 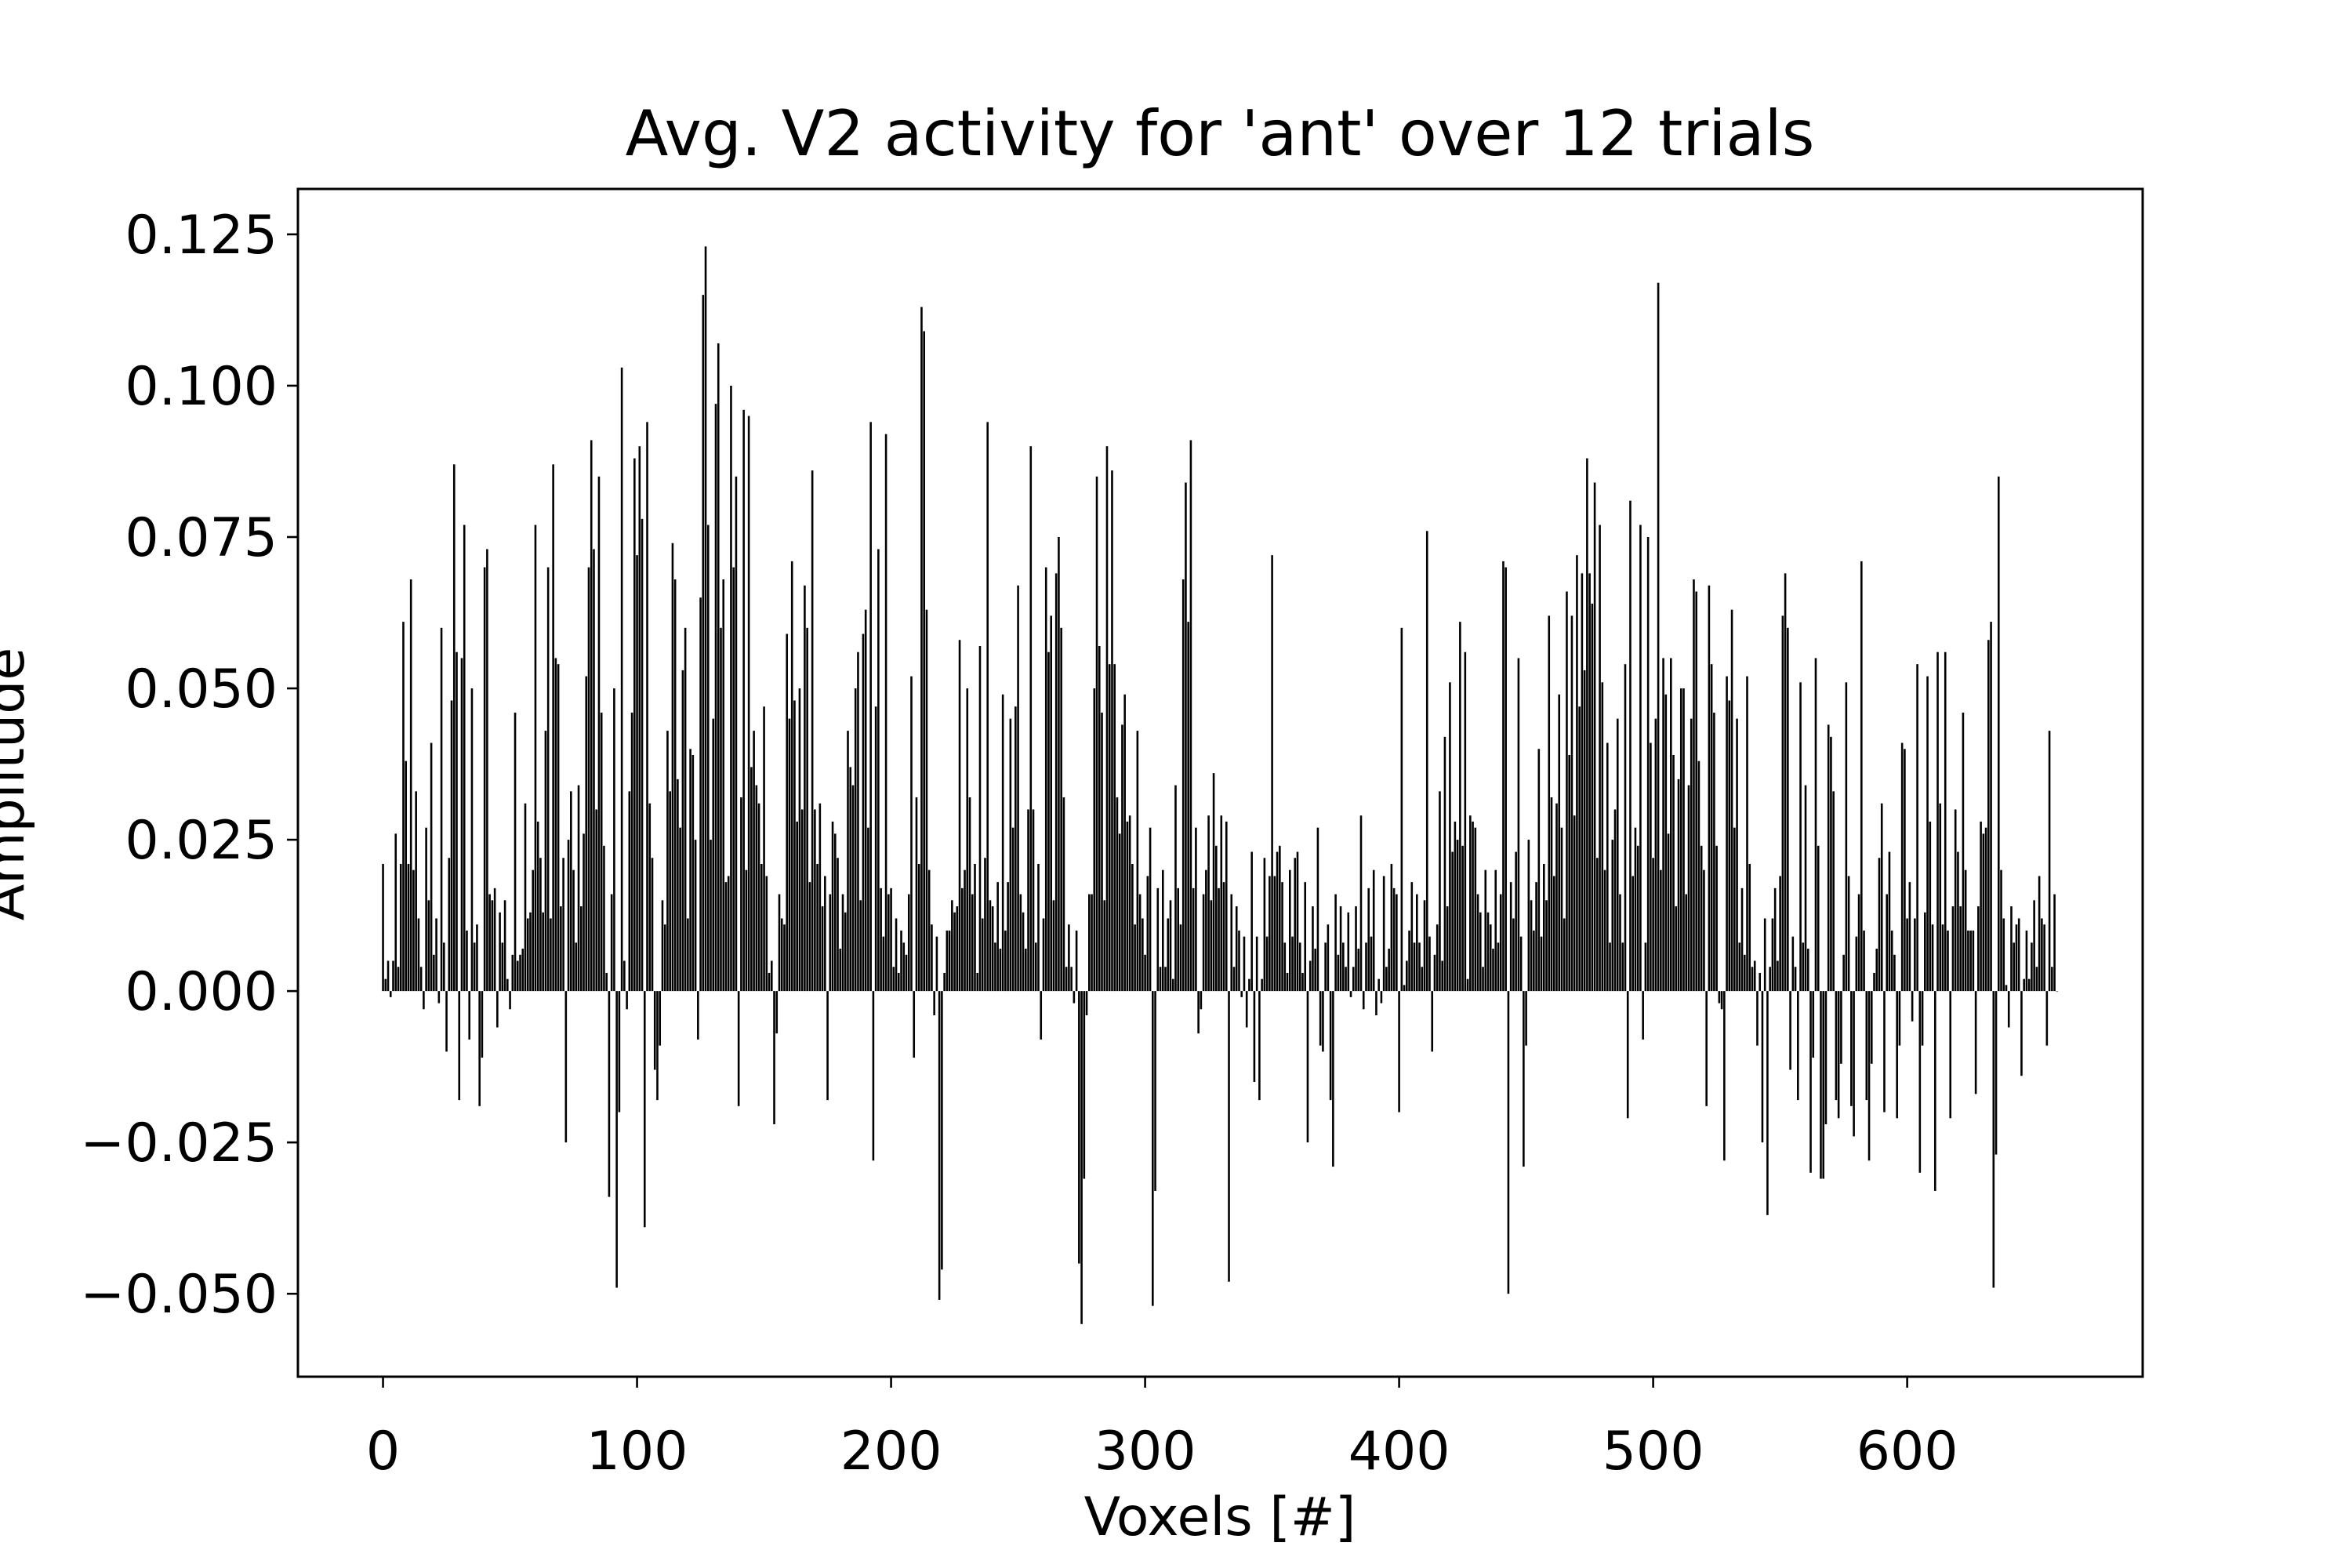 What do you see at coordinates (201, 387) in the screenshot?
I see `y-tick-label: 0.100` at bounding box center [201, 387].